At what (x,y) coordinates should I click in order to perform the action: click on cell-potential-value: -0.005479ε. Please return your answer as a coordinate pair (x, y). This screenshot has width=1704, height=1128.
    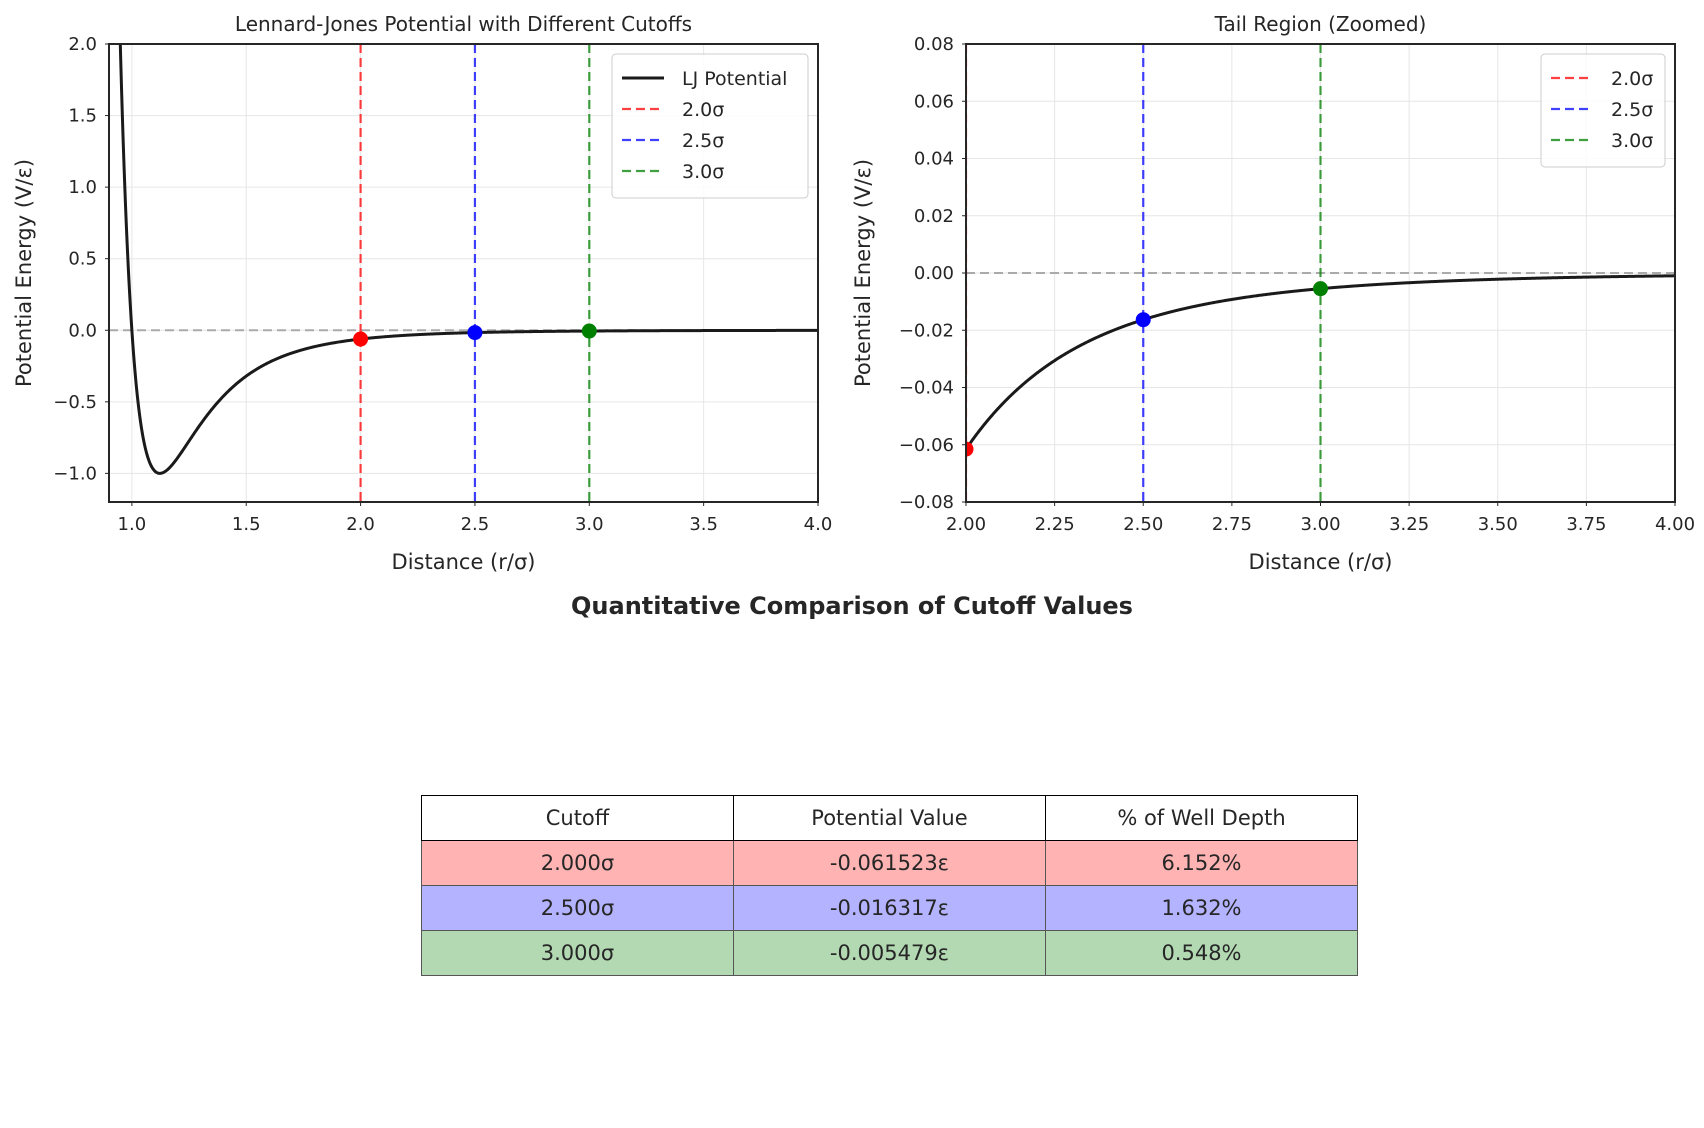
    Looking at the image, I should click on (889, 953).